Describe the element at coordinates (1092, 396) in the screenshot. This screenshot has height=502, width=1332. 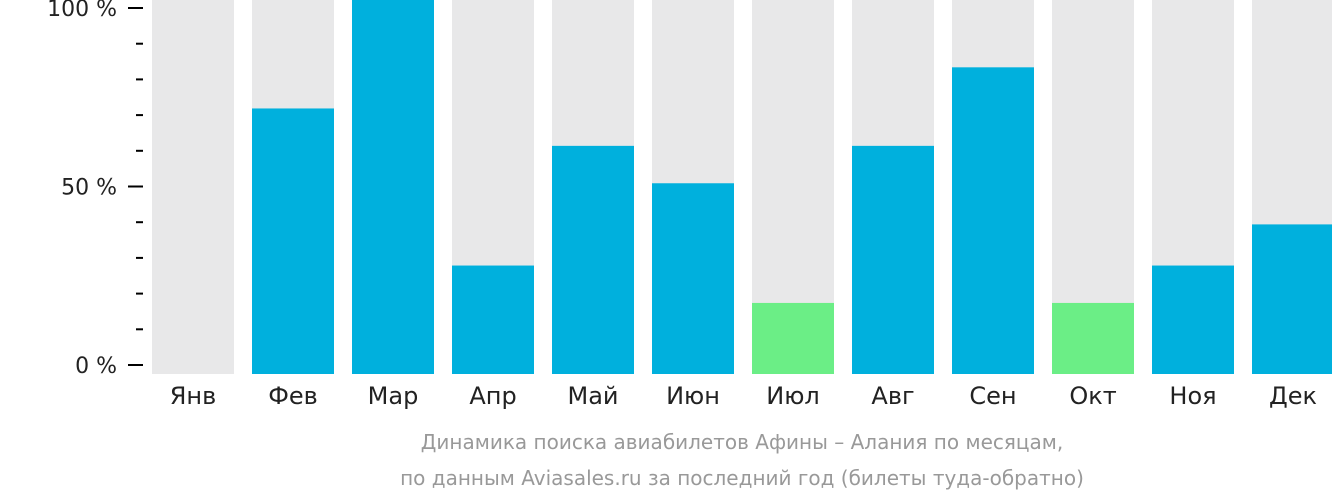
I see `x-tick-label-month-10: Окт` at that location.